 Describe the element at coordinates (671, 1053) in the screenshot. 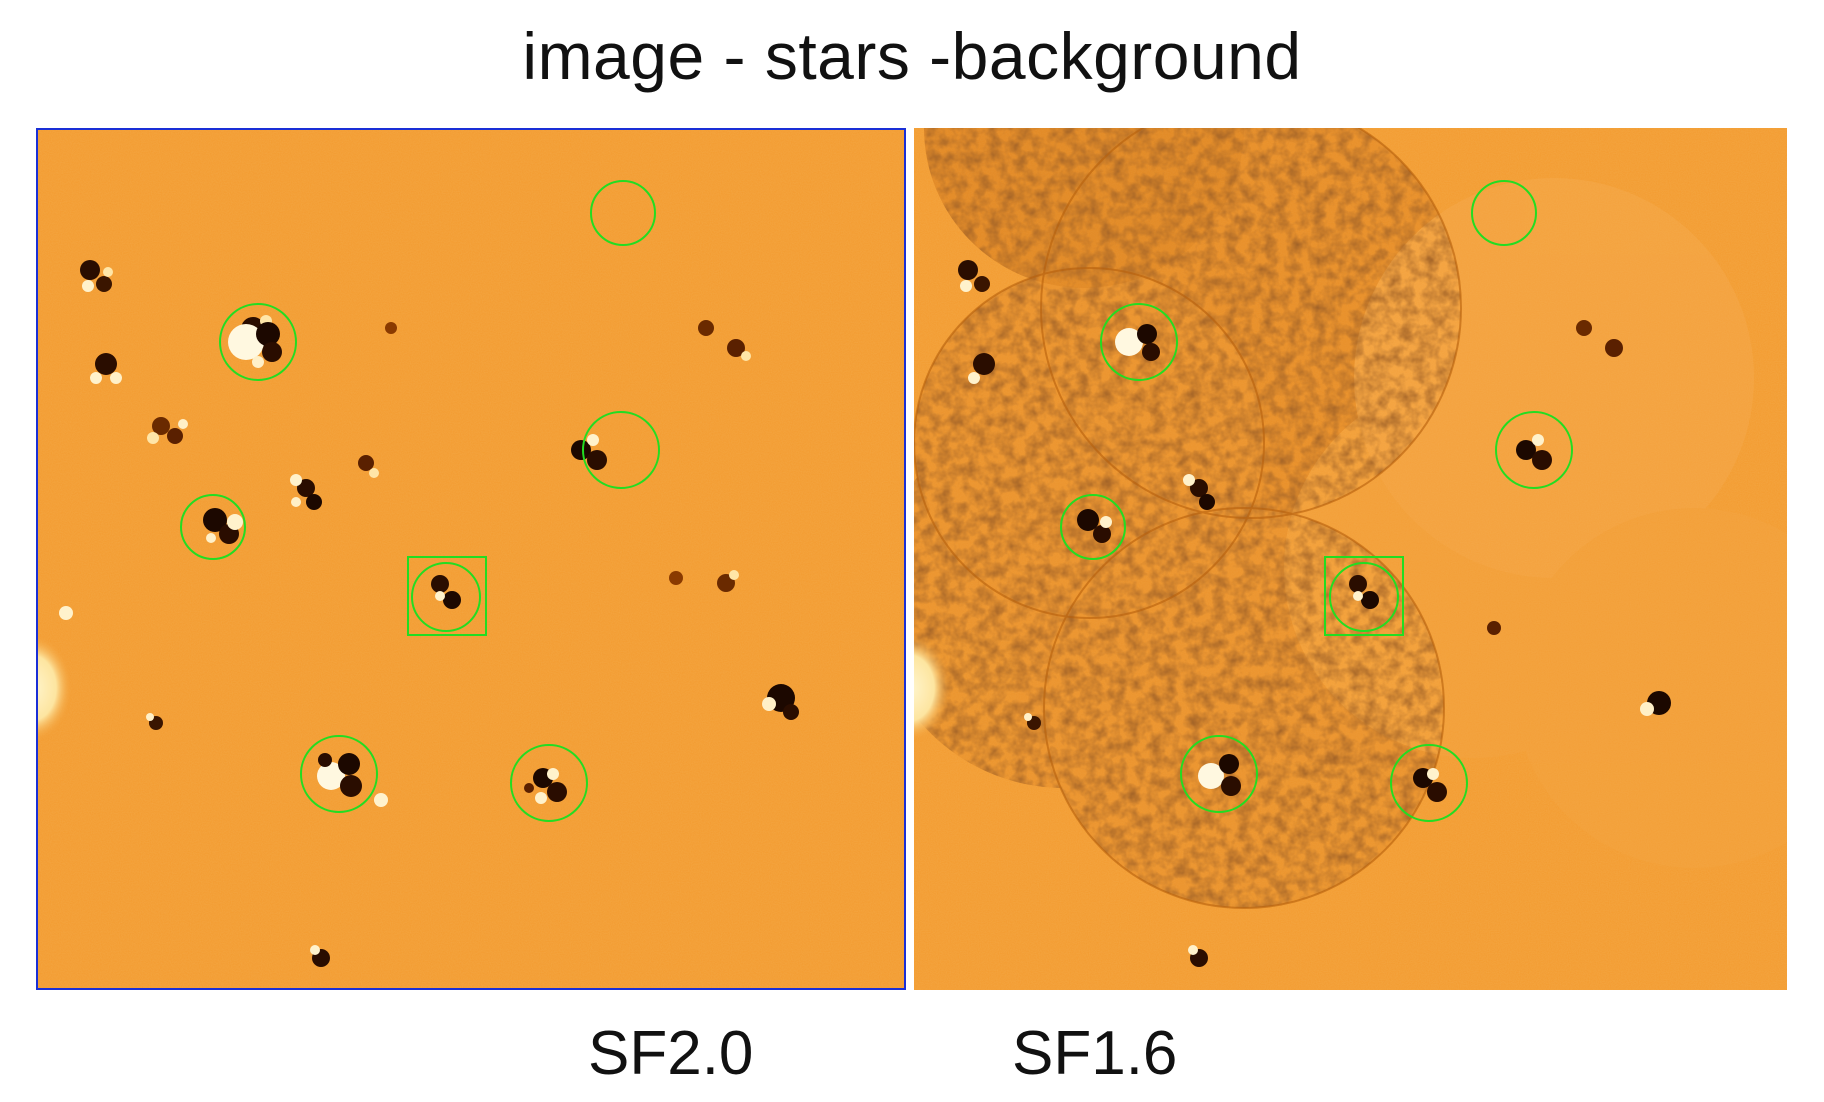

I see `panel-caption-sf2: SF2.0` at that location.